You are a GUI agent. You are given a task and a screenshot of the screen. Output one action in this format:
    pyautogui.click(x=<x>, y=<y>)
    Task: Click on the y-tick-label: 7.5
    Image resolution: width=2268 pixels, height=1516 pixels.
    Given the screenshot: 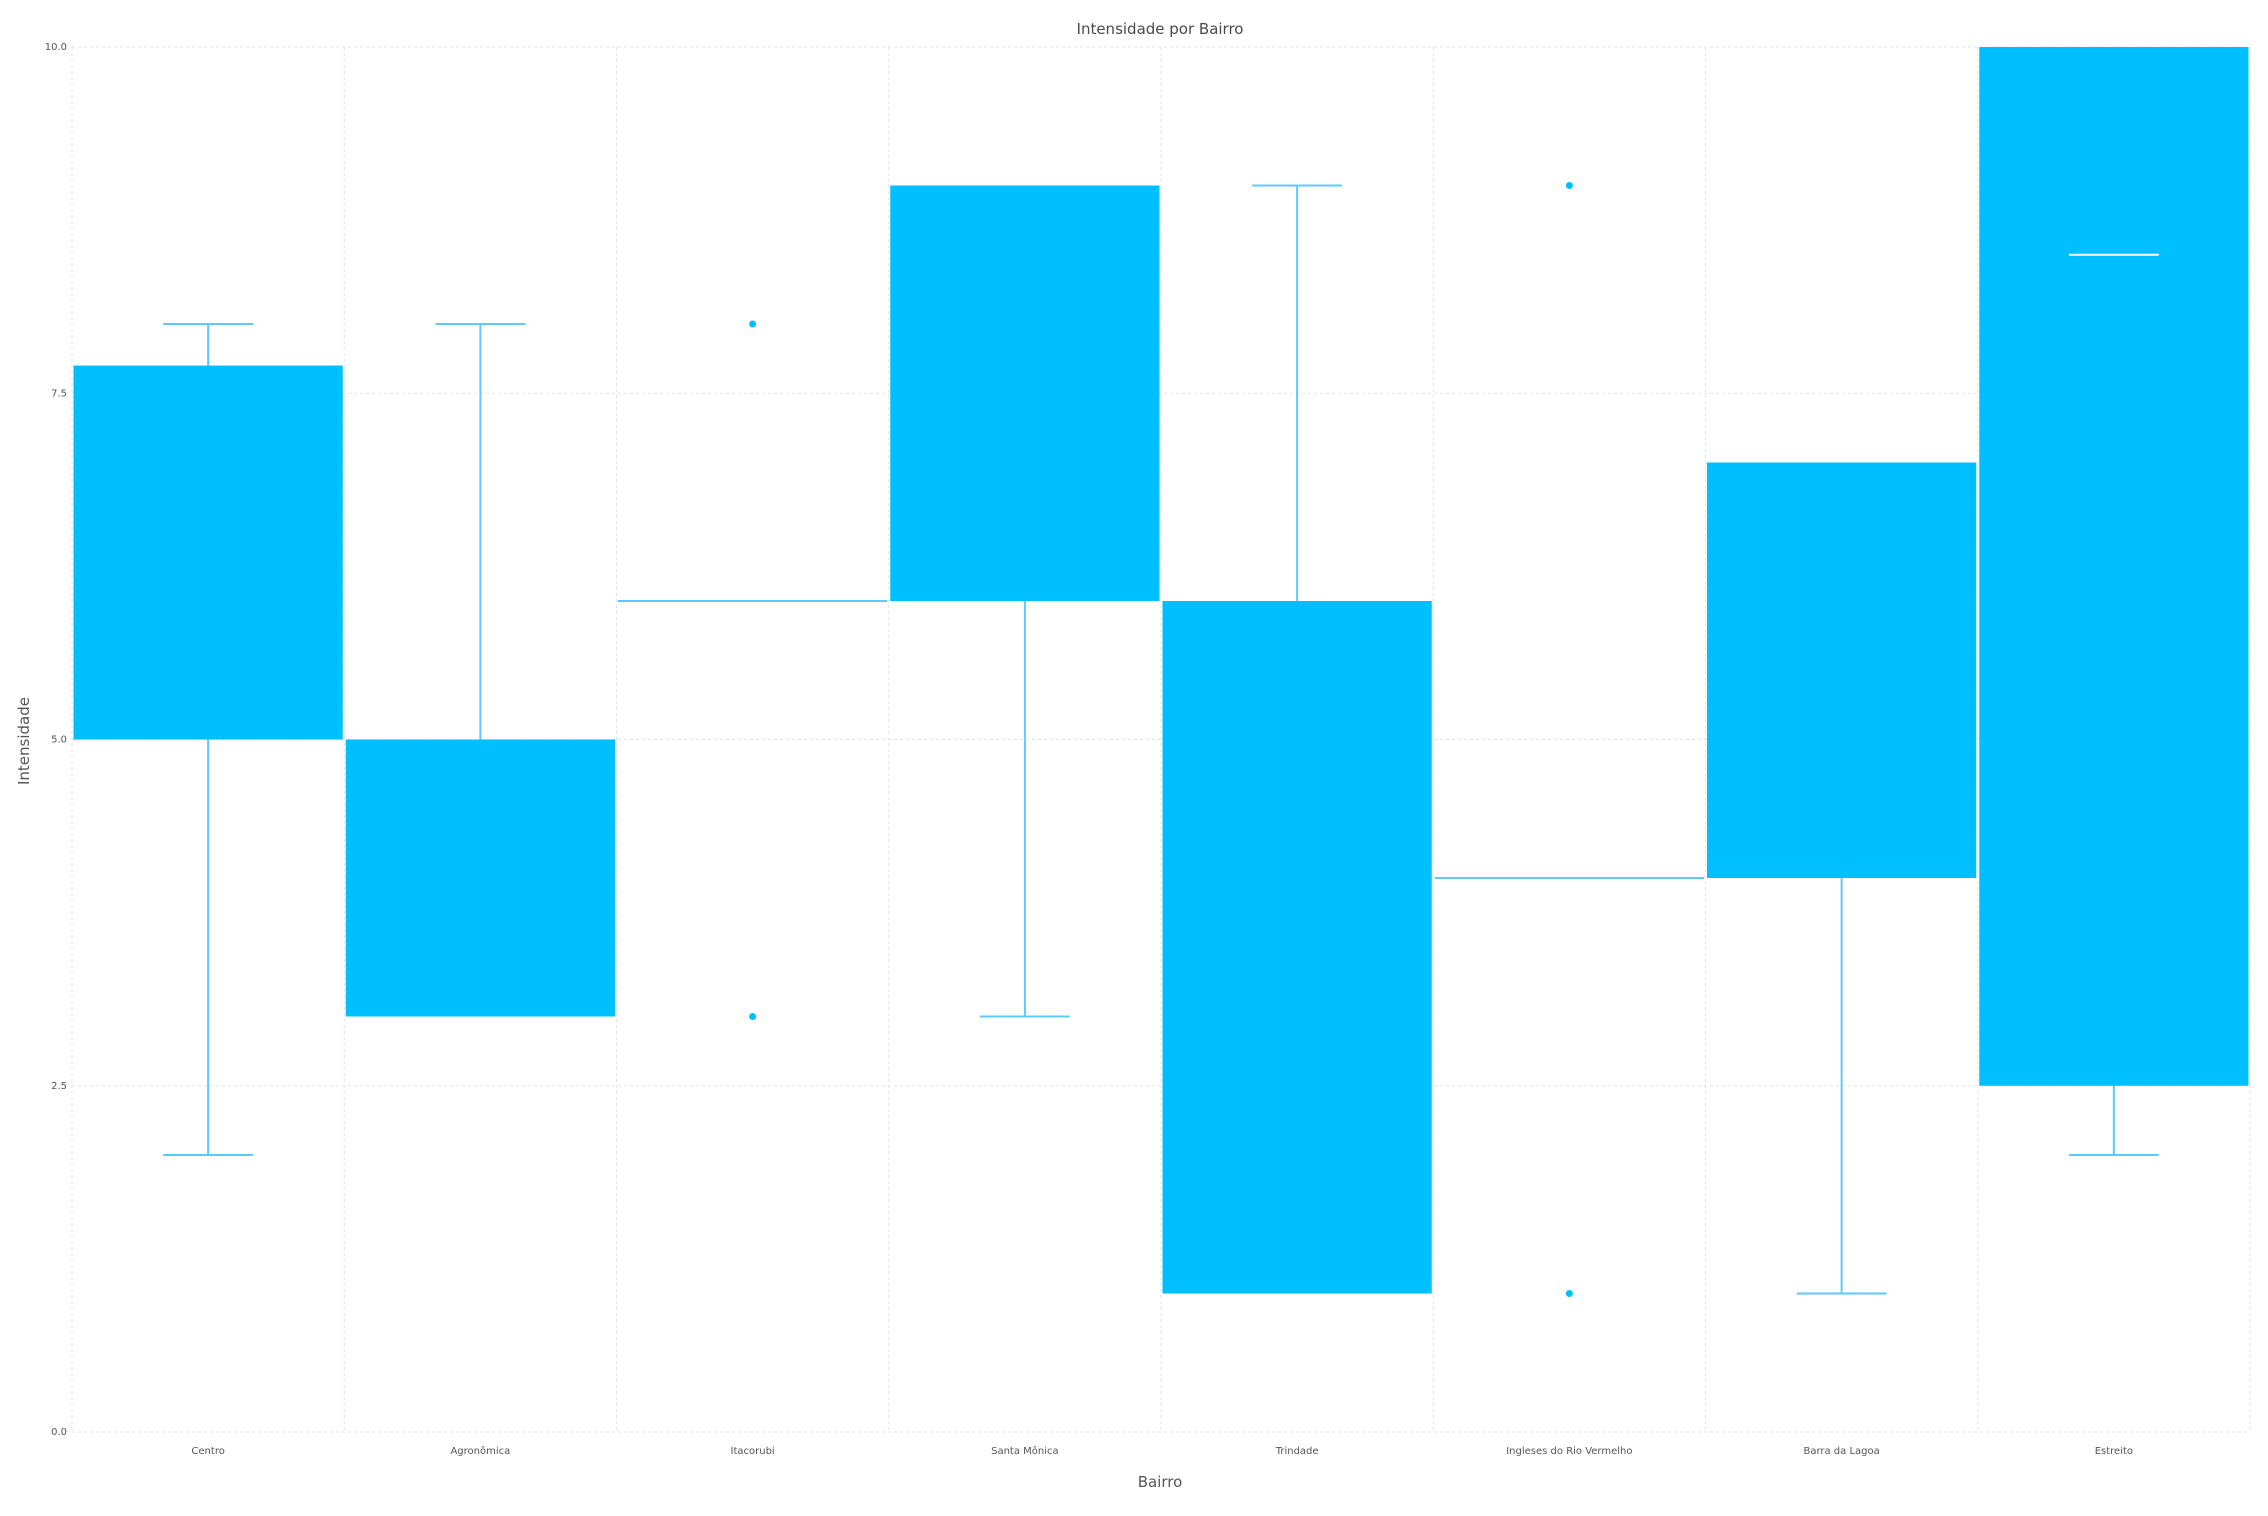 What is the action you would take?
    pyautogui.click(x=59, y=393)
    